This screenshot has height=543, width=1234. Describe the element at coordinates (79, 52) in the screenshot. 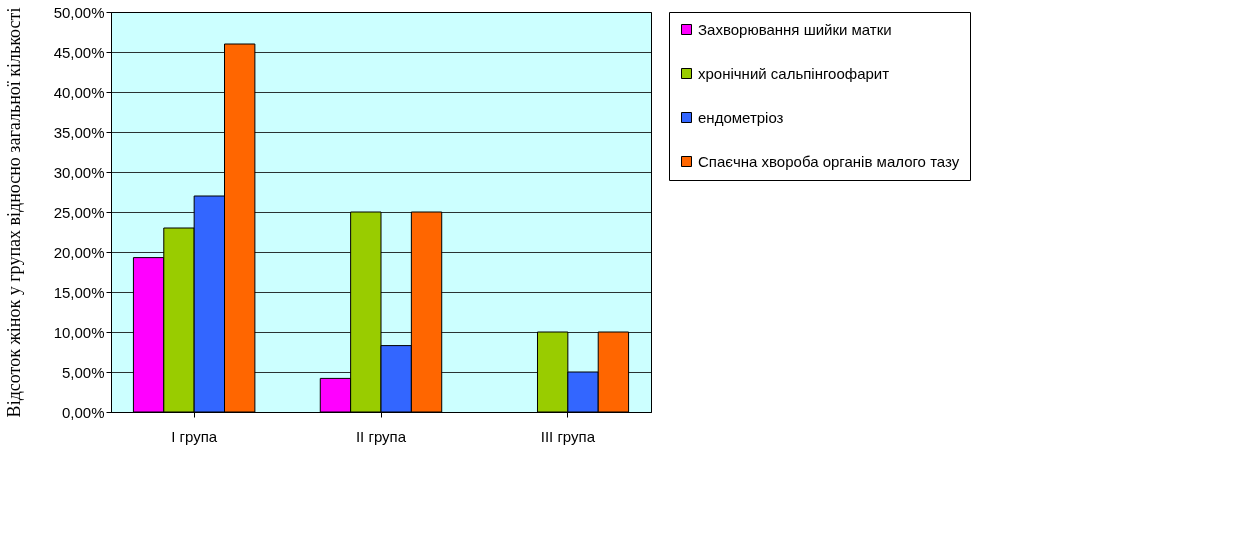

I see `y-tick-label: 45,00%` at that location.